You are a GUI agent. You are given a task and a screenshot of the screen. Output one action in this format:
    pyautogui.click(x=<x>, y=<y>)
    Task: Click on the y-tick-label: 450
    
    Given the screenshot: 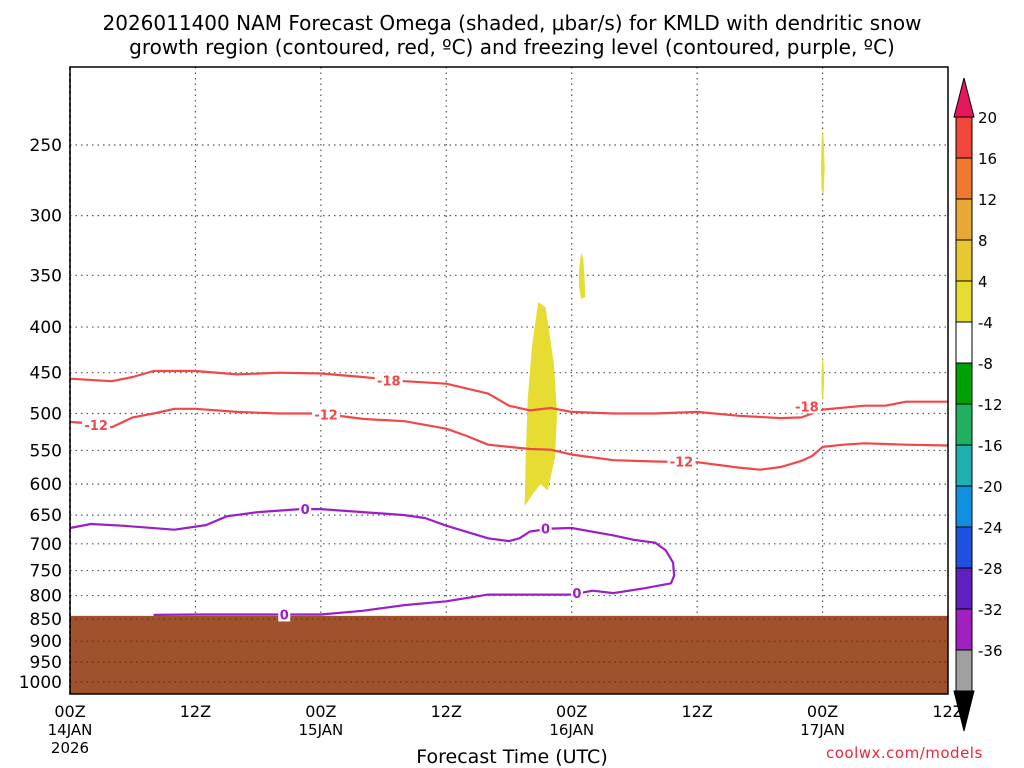 What is the action you would take?
    pyautogui.click(x=46, y=374)
    